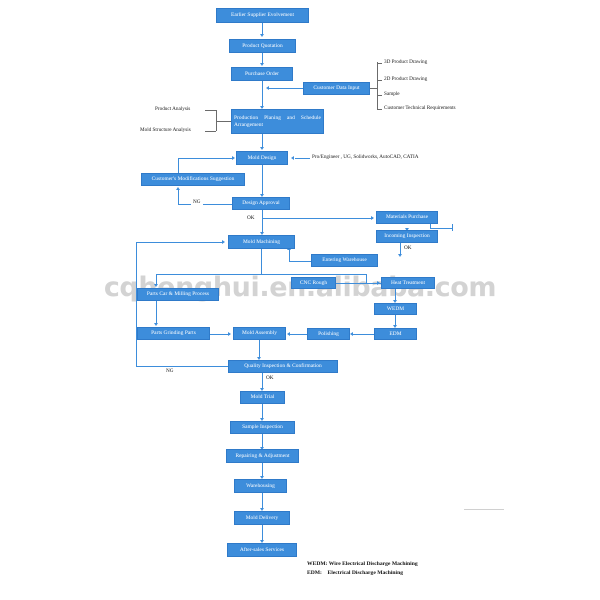  What do you see at coordinates (156, 312) in the screenshot?
I see `edge-parts-car-to-grinding` at bounding box center [156, 312].